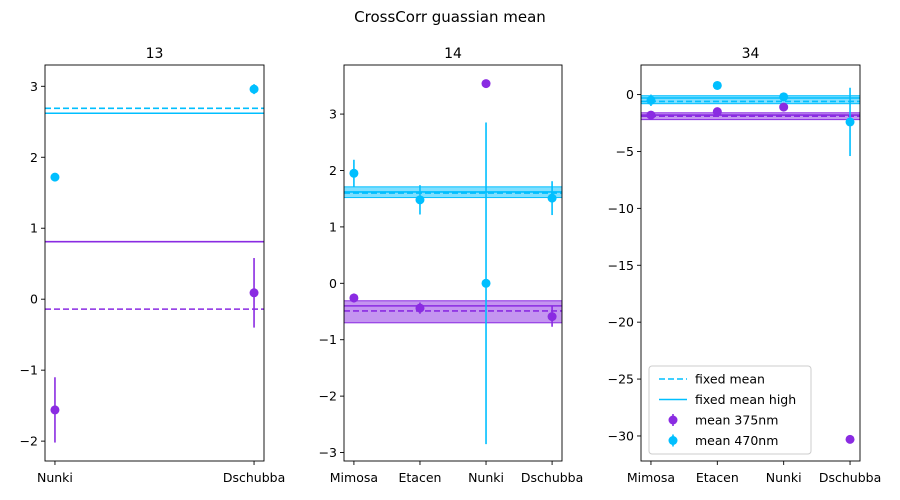  Describe the element at coordinates (450, 17) in the screenshot. I see `figure-title: CrossCorr guassian mean` at that location.